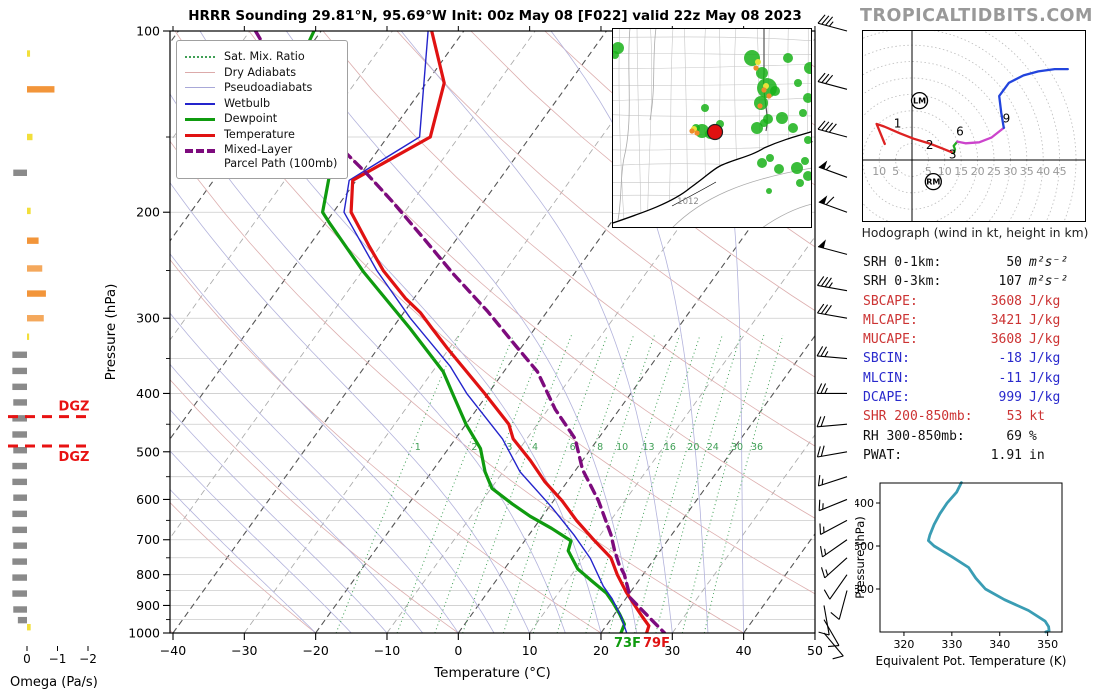  I want to click on stat-row-srh-0-3km: SRH 0-3km: 107 m²s⁻², so click(974, 281).